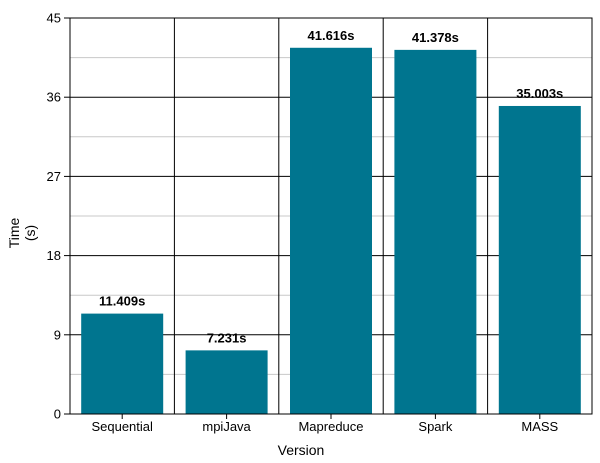 The width and height of the screenshot is (600, 463). I want to click on x-axis-title: Version, so click(301, 450).